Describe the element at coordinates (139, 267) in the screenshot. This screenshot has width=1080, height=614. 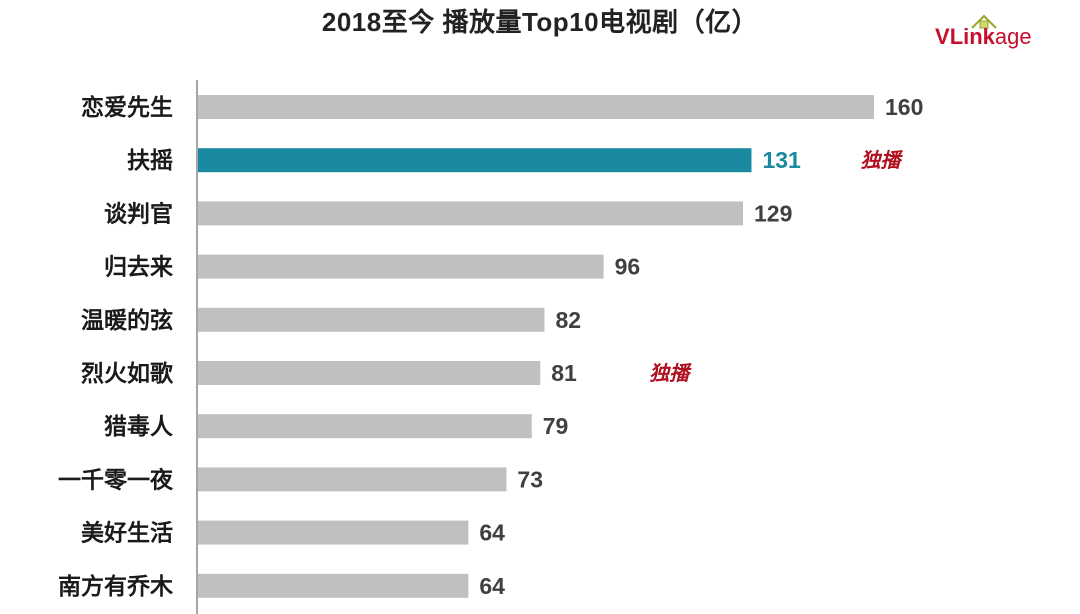
I see `category-label-3: 归去来` at that location.